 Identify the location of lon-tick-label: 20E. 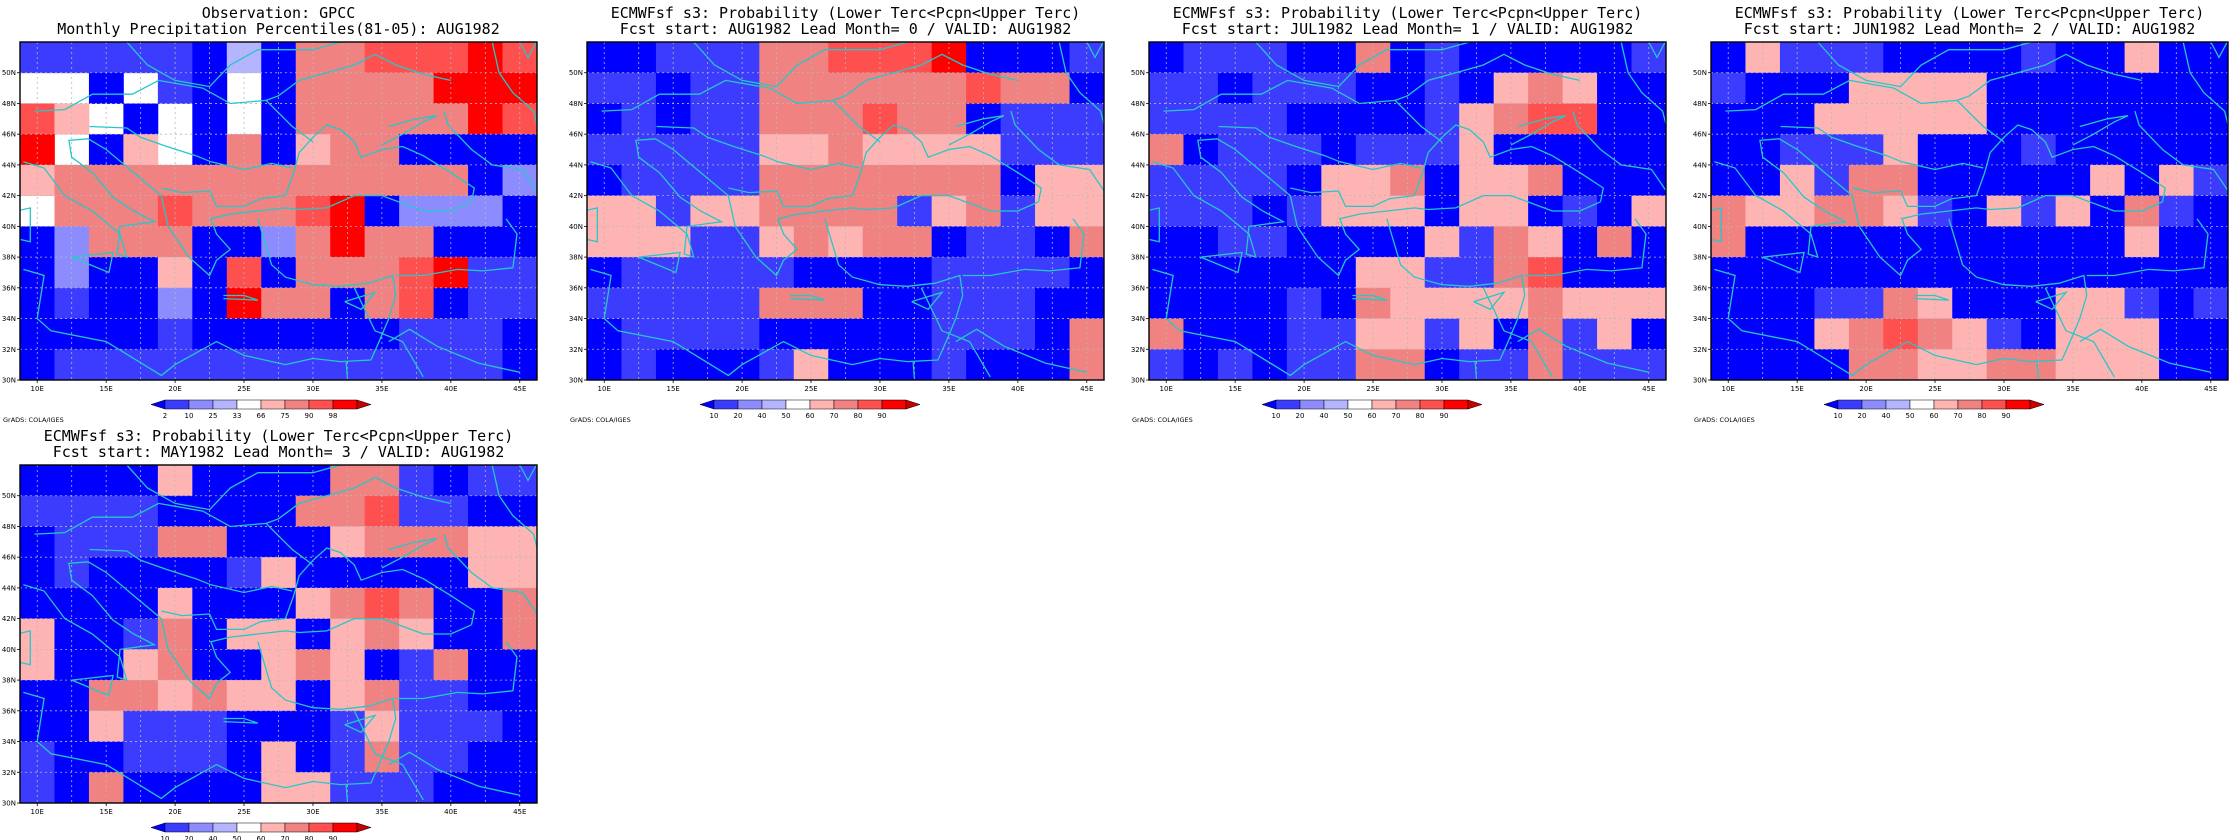
(1865, 389).